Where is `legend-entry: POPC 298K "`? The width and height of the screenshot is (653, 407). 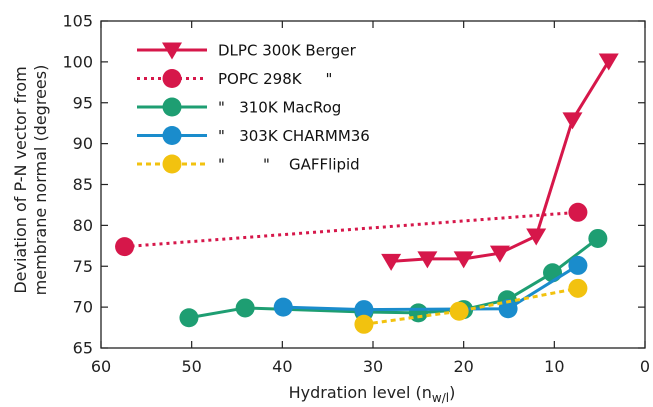
legend-entry: POPC 298K " is located at coordinates (234, 78).